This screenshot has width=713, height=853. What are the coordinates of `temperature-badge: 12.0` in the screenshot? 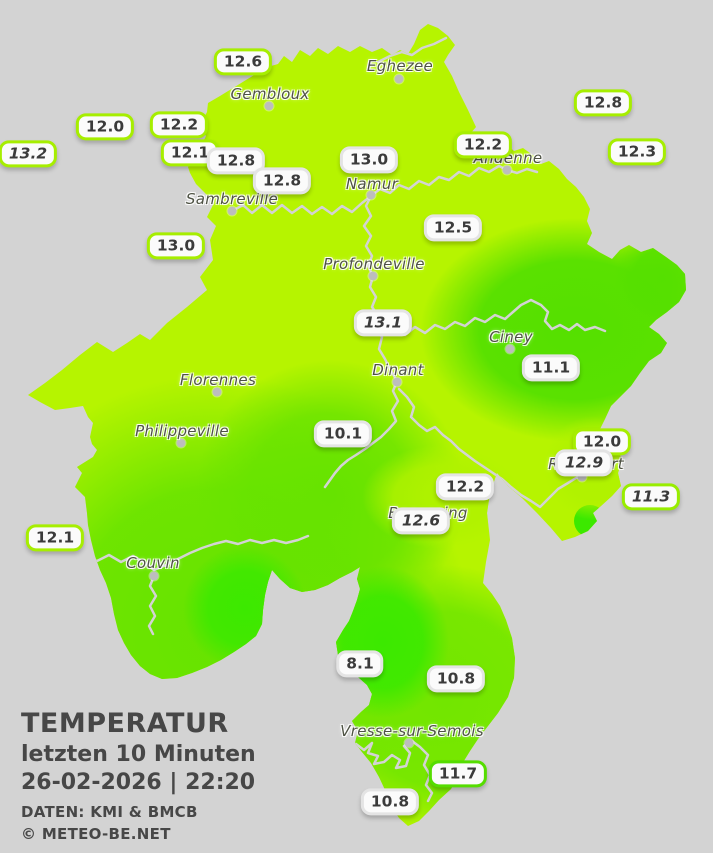 It's located at (105, 127).